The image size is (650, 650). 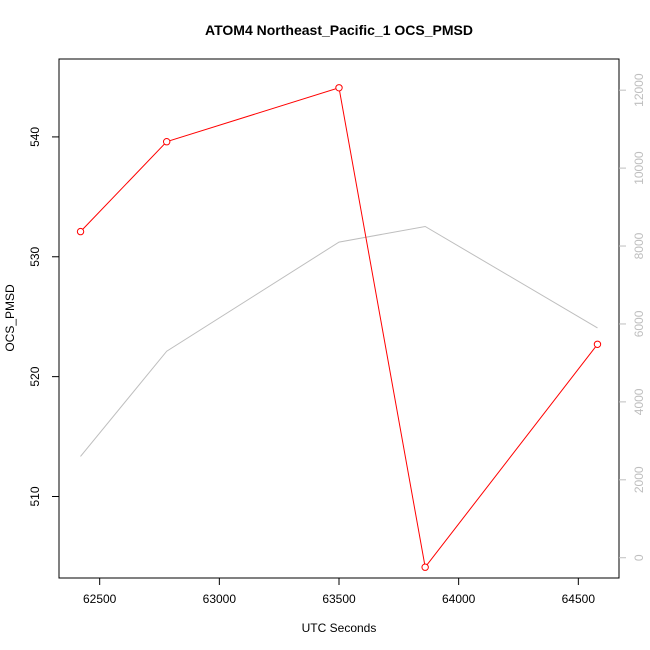 What do you see at coordinates (43, 317) in the screenshot?
I see `y-axis: 510 520 530 540` at bounding box center [43, 317].